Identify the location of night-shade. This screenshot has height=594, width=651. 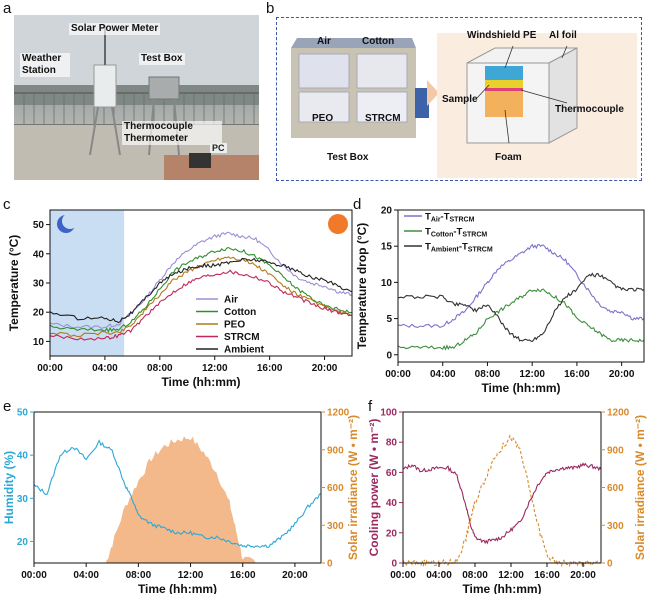
(87, 283).